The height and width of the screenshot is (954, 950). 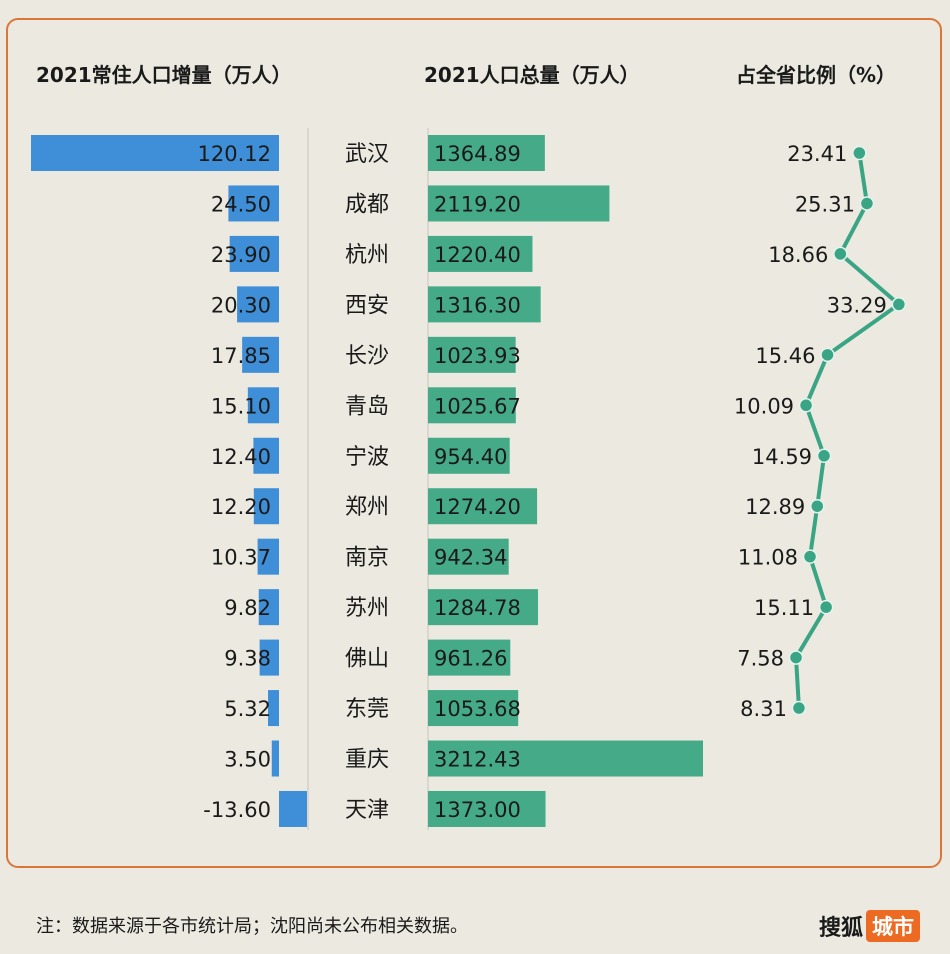 What do you see at coordinates (893, 926) in the screenshot?
I see `logo-badge: 城市` at bounding box center [893, 926].